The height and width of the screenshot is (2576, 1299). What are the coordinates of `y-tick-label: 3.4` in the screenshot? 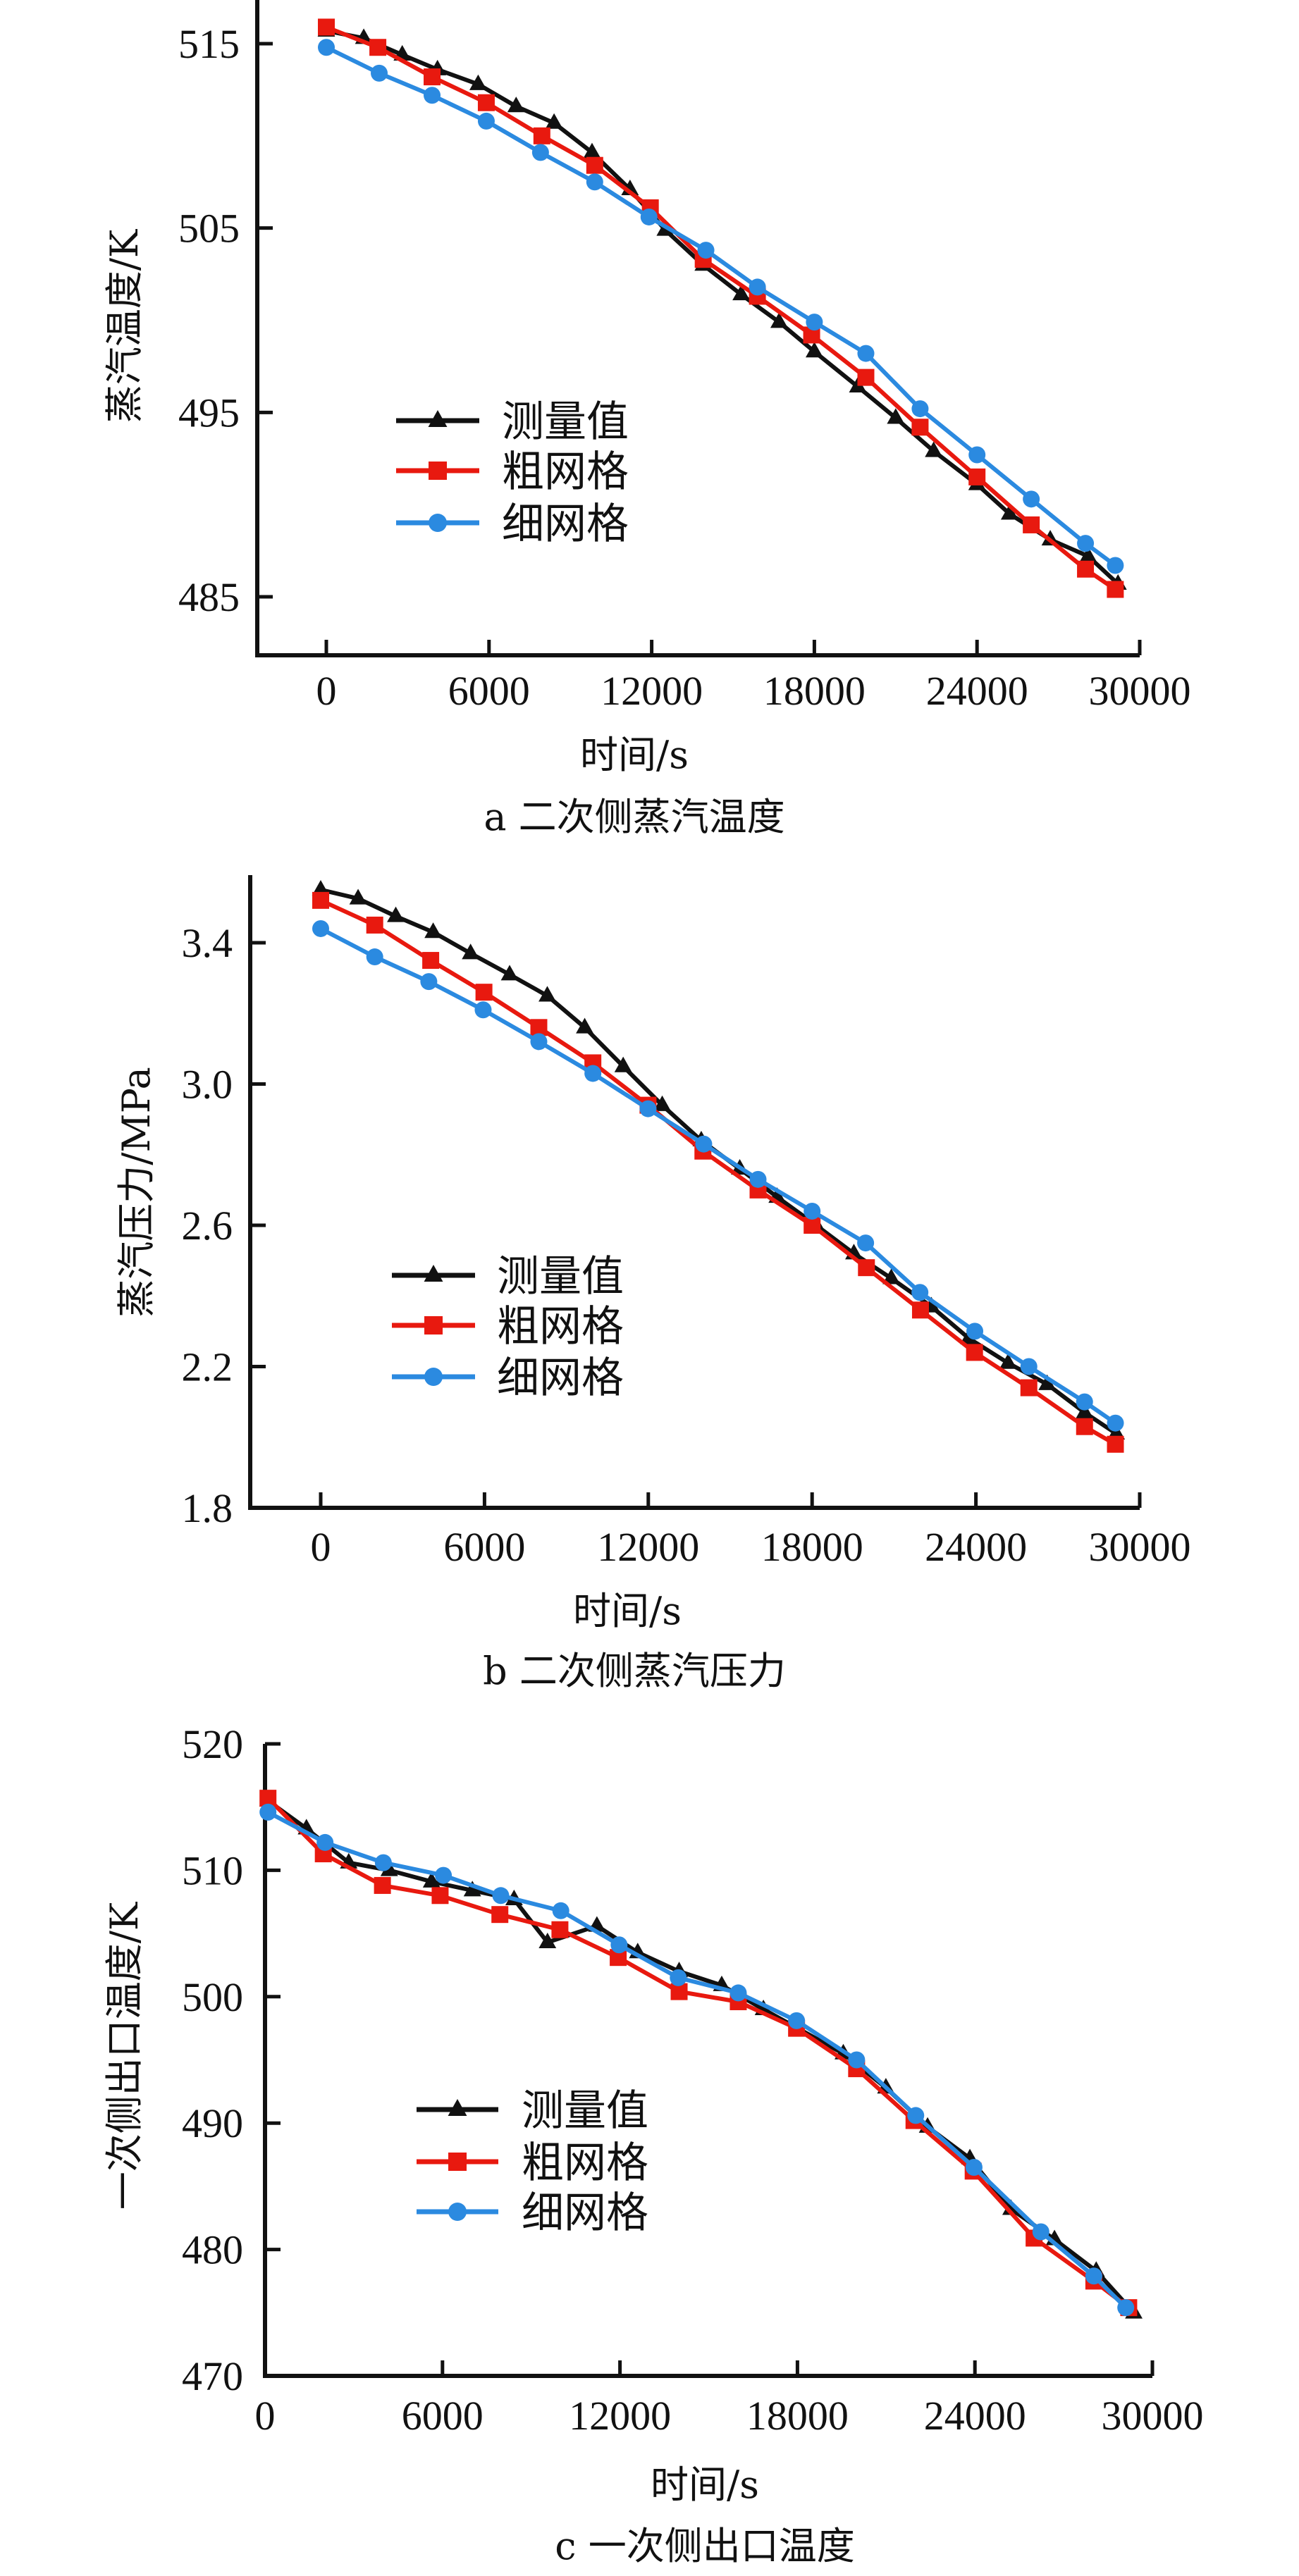 It's located at (207, 943).